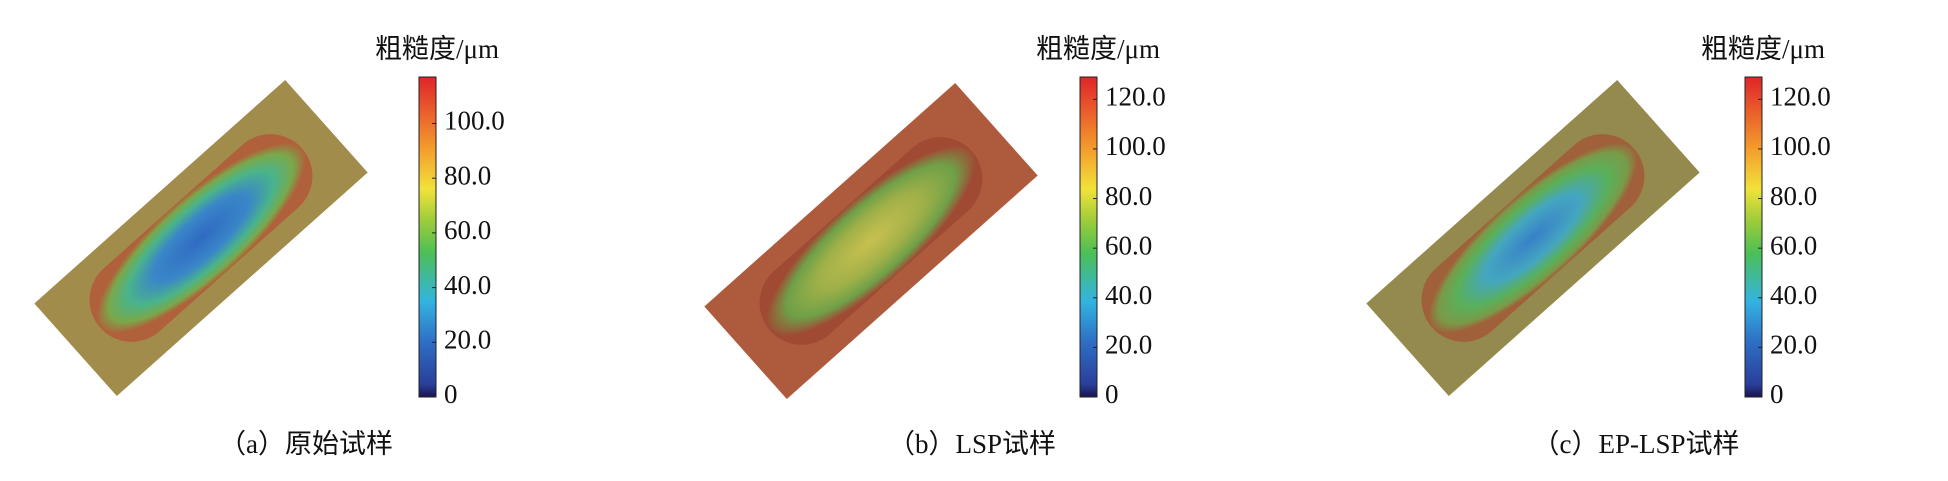  Describe the element at coordinates (1635, 444) in the screenshot. I see `caption: （c）EP-LSP试样` at that location.